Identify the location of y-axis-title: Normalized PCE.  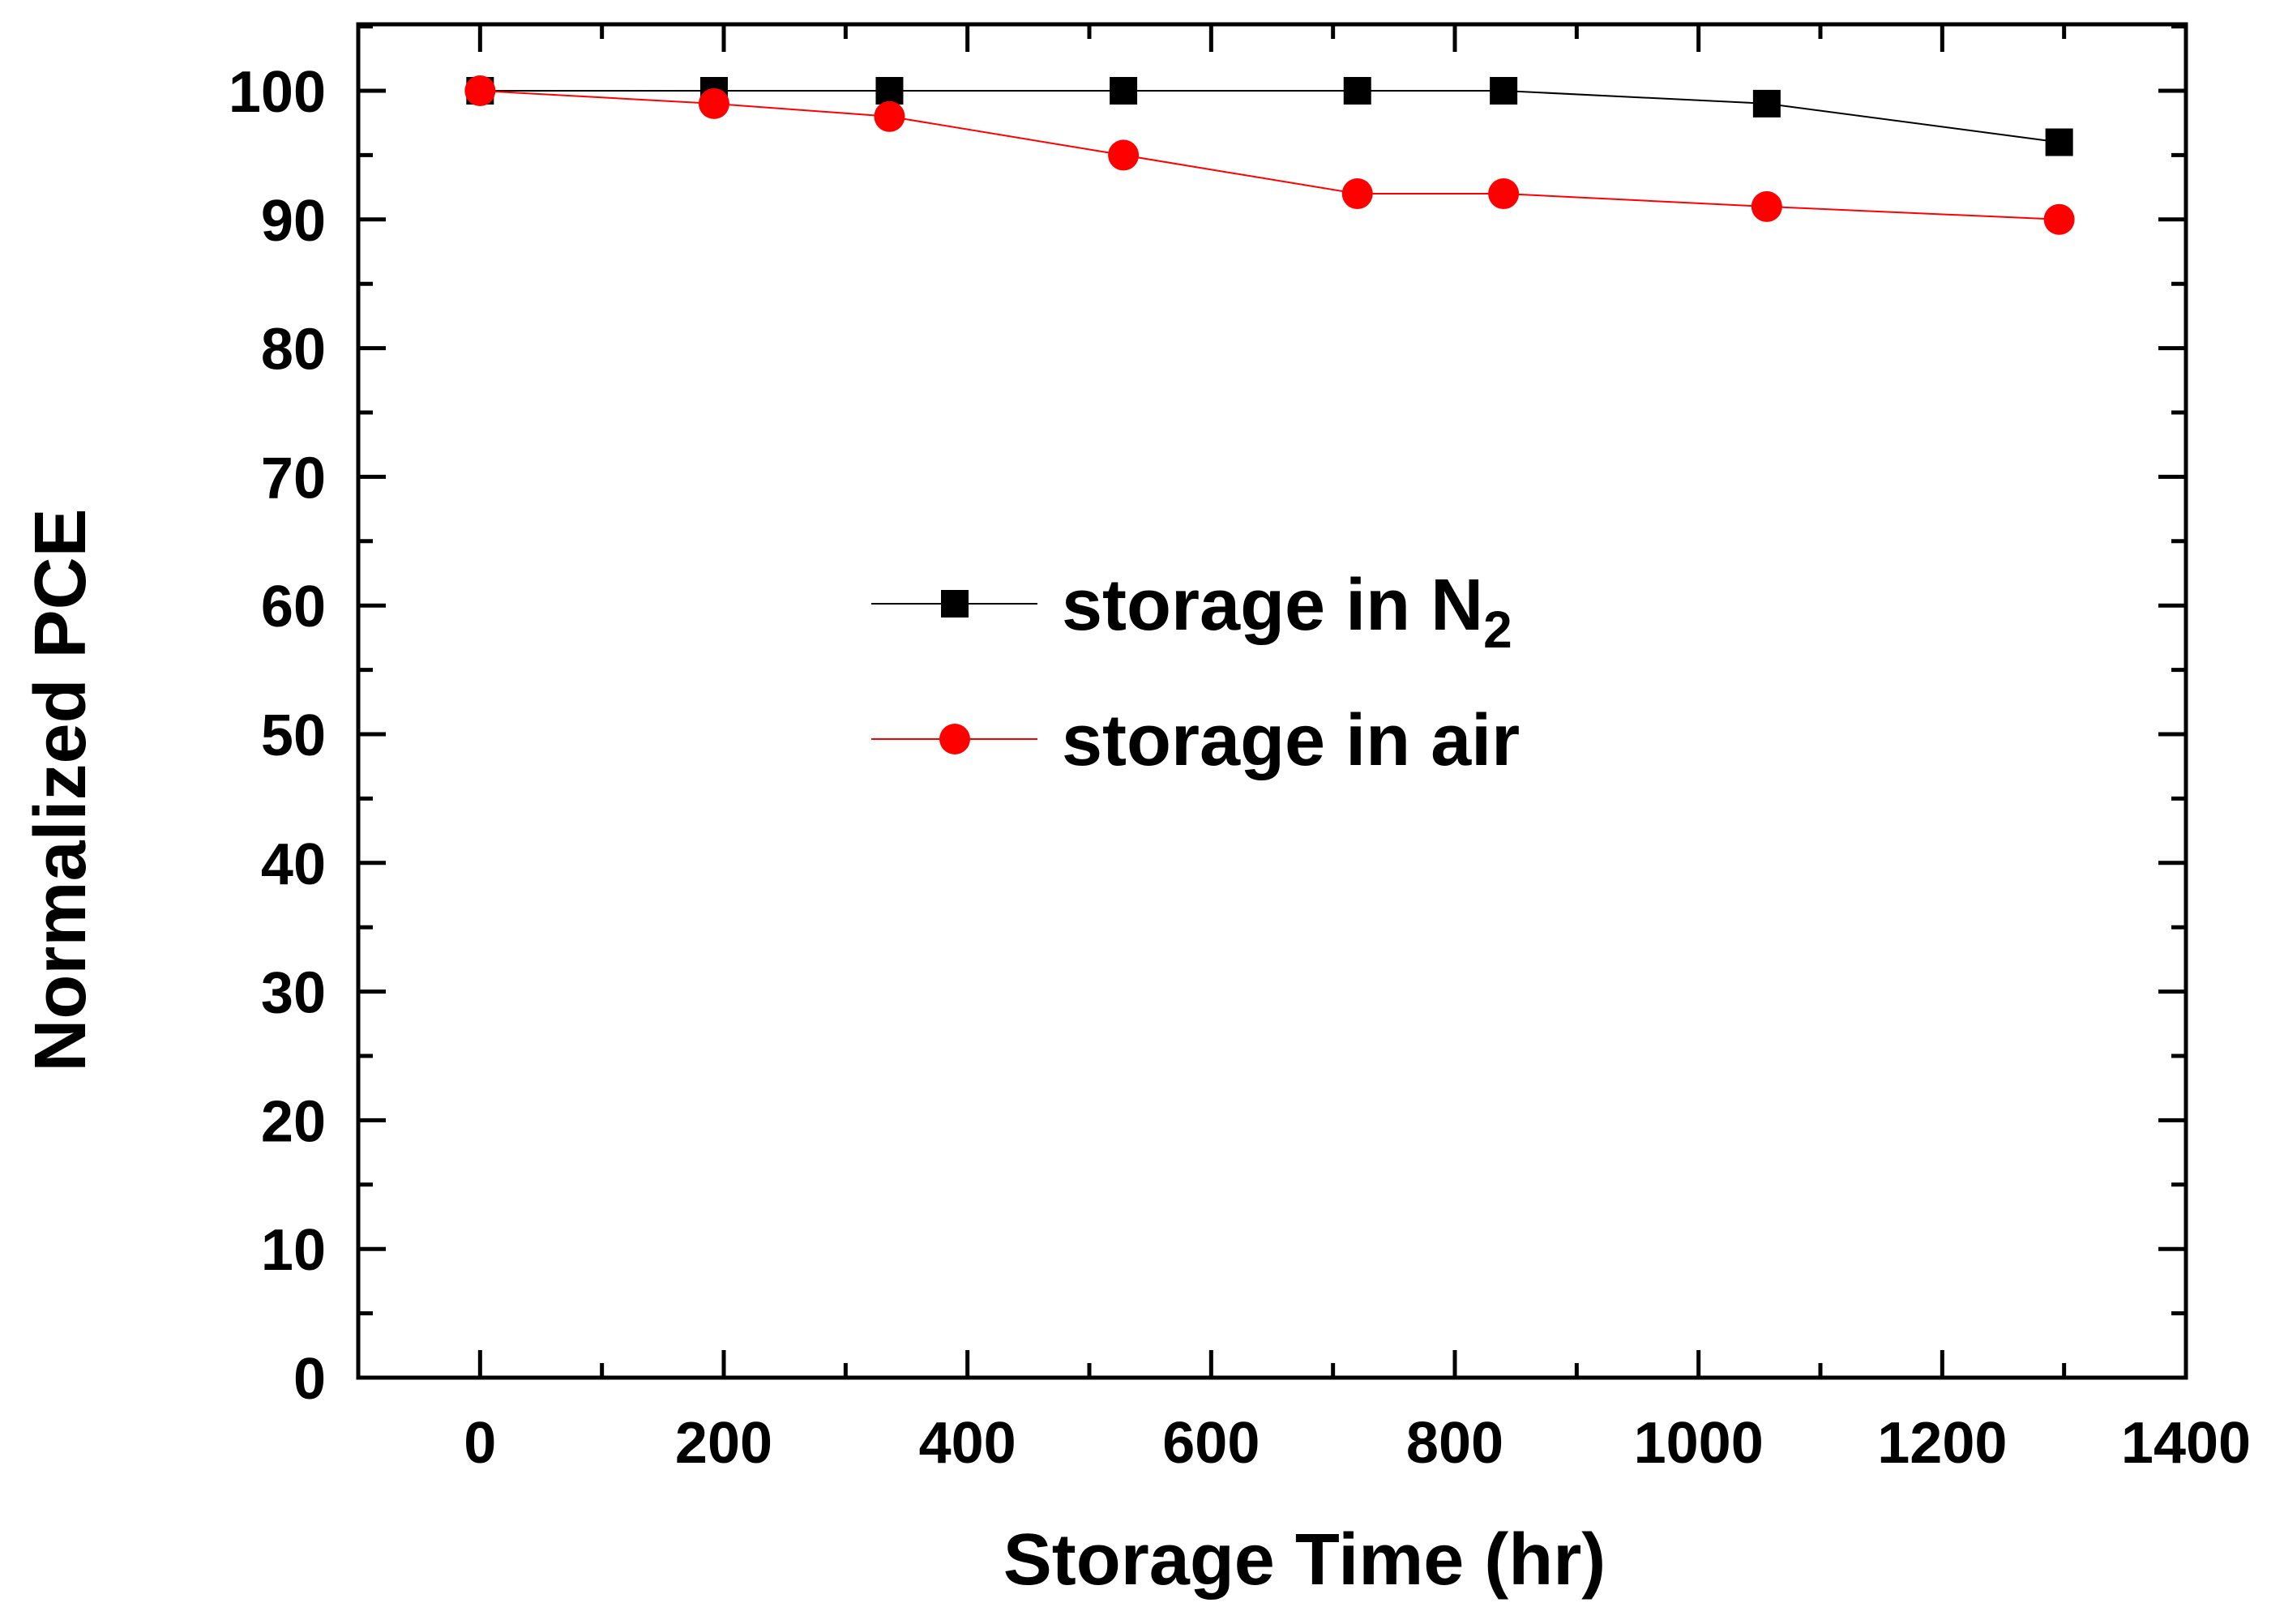
(60, 789).